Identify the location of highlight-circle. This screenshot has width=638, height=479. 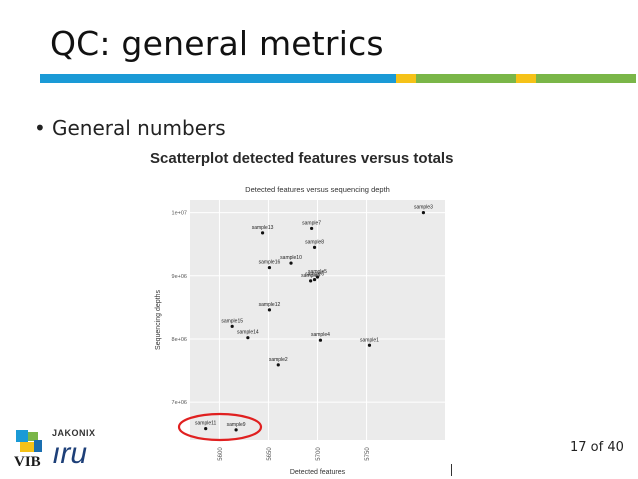
(220, 427).